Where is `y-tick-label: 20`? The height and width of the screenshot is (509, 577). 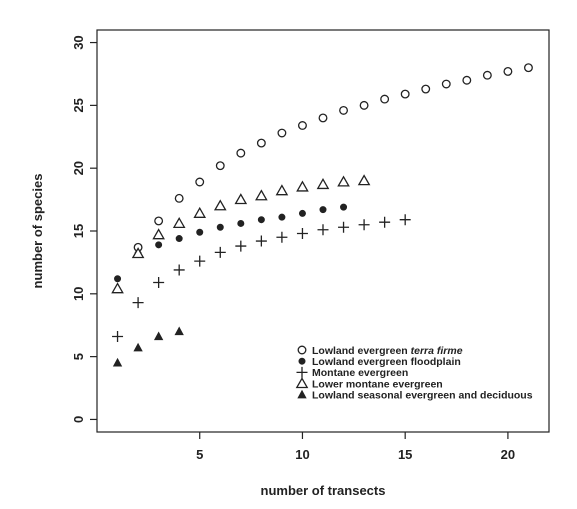
y-tick-label: 20 is located at coordinates (78, 168).